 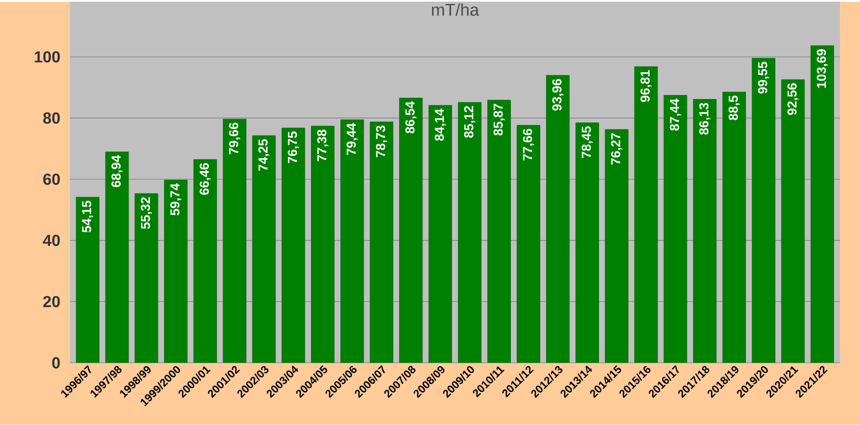 I want to click on data-label: 86,54, so click(x=410, y=117).